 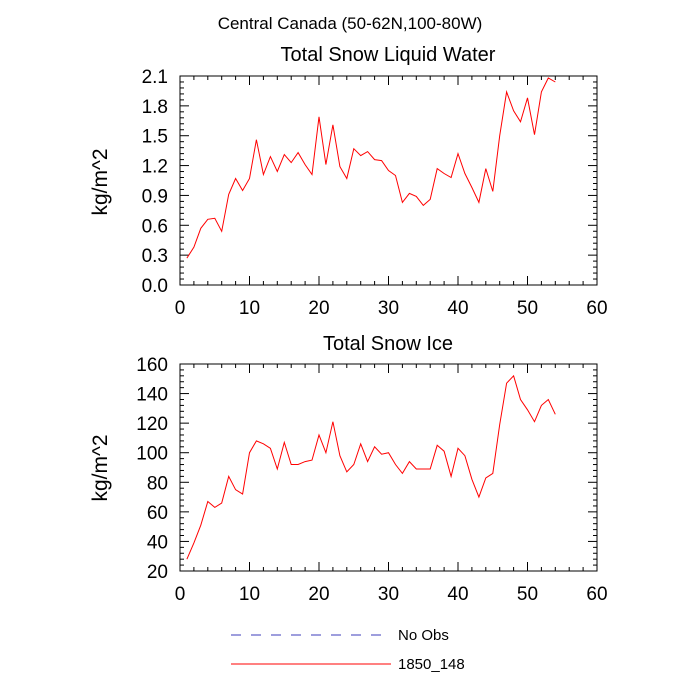 What do you see at coordinates (155, 107) in the screenshot?
I see `y-tick-label: 1.8` at bounding box center [155, 107].